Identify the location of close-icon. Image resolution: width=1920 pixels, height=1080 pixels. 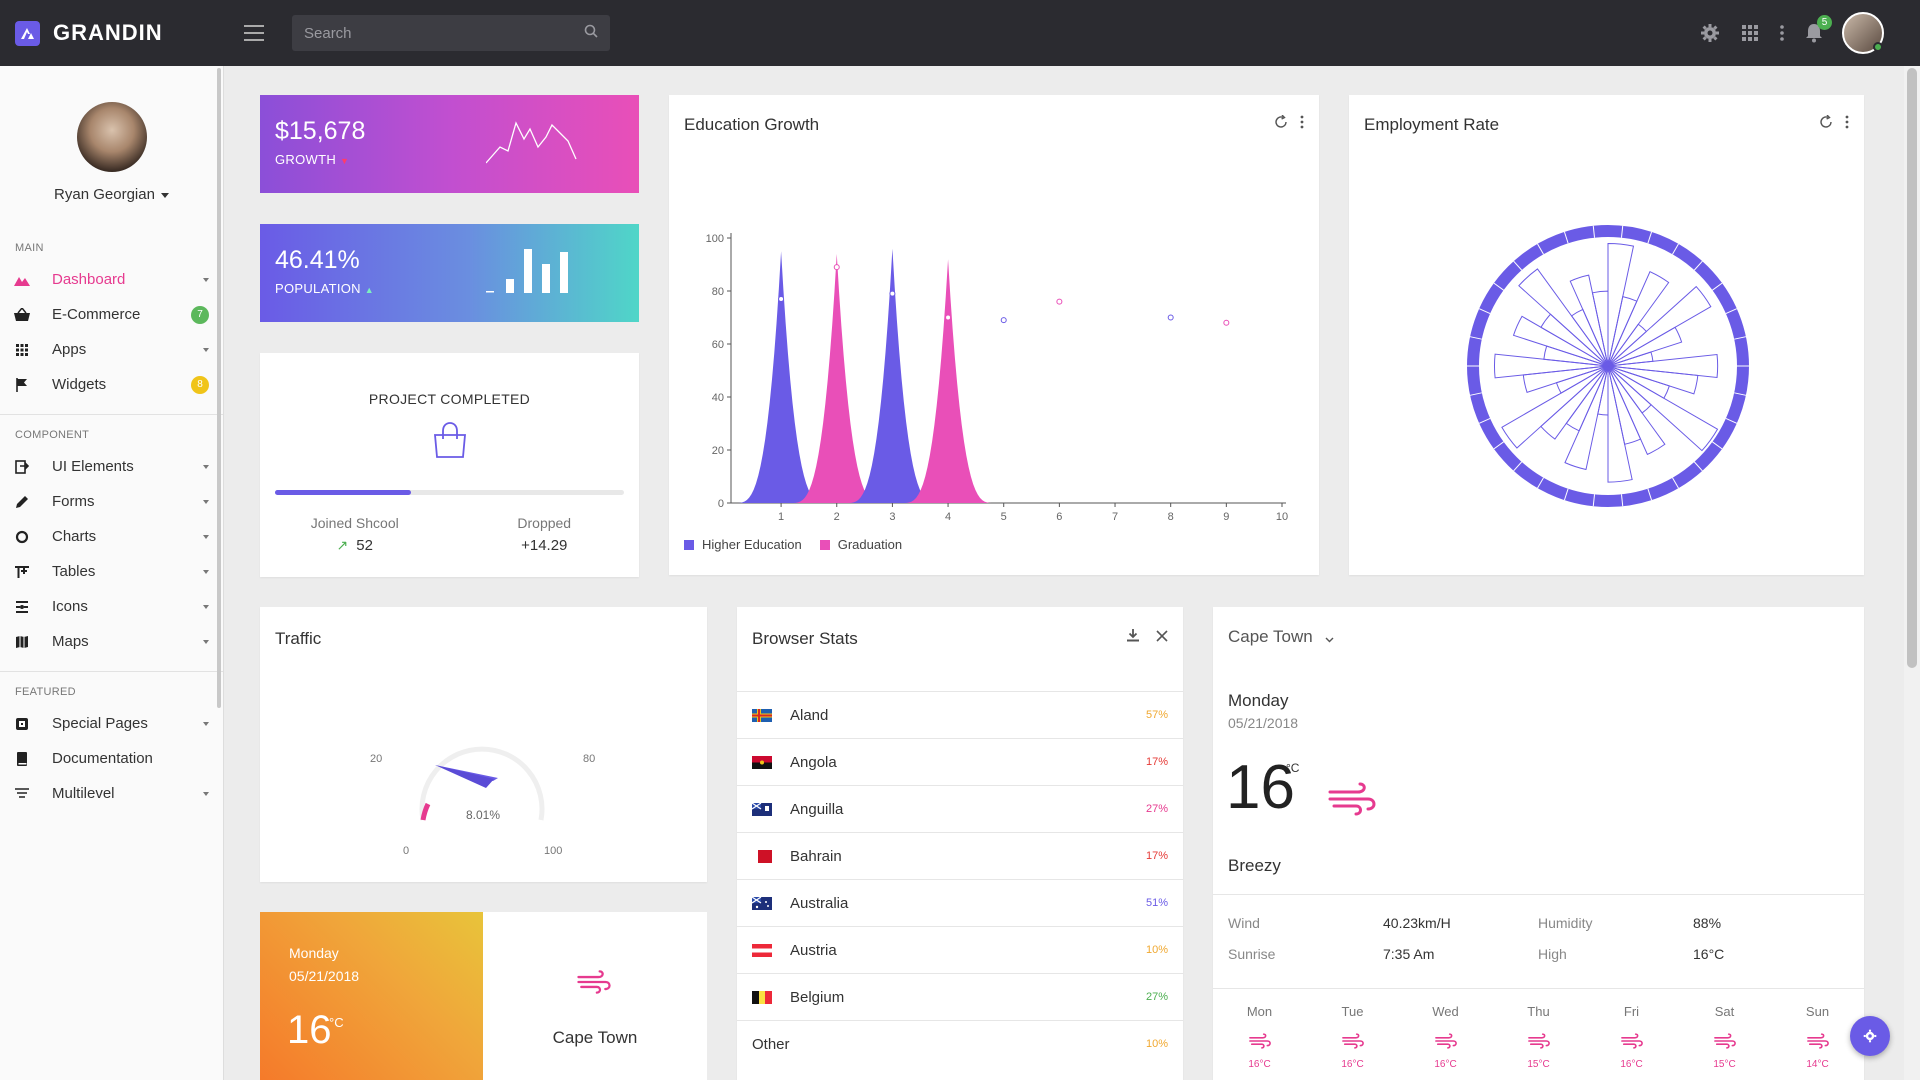
(1162, 638).